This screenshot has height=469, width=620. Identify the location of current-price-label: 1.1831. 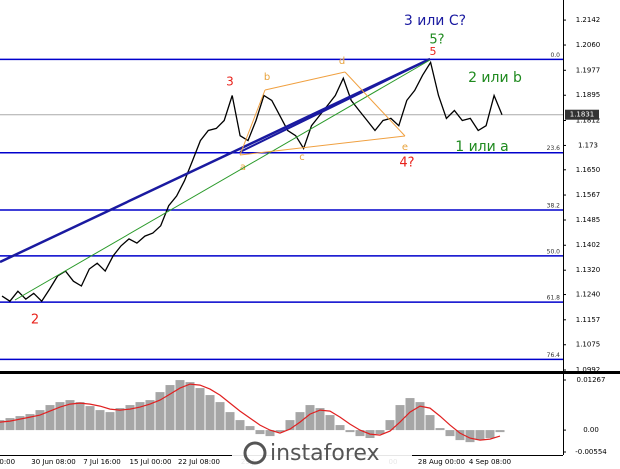
(582, 115).